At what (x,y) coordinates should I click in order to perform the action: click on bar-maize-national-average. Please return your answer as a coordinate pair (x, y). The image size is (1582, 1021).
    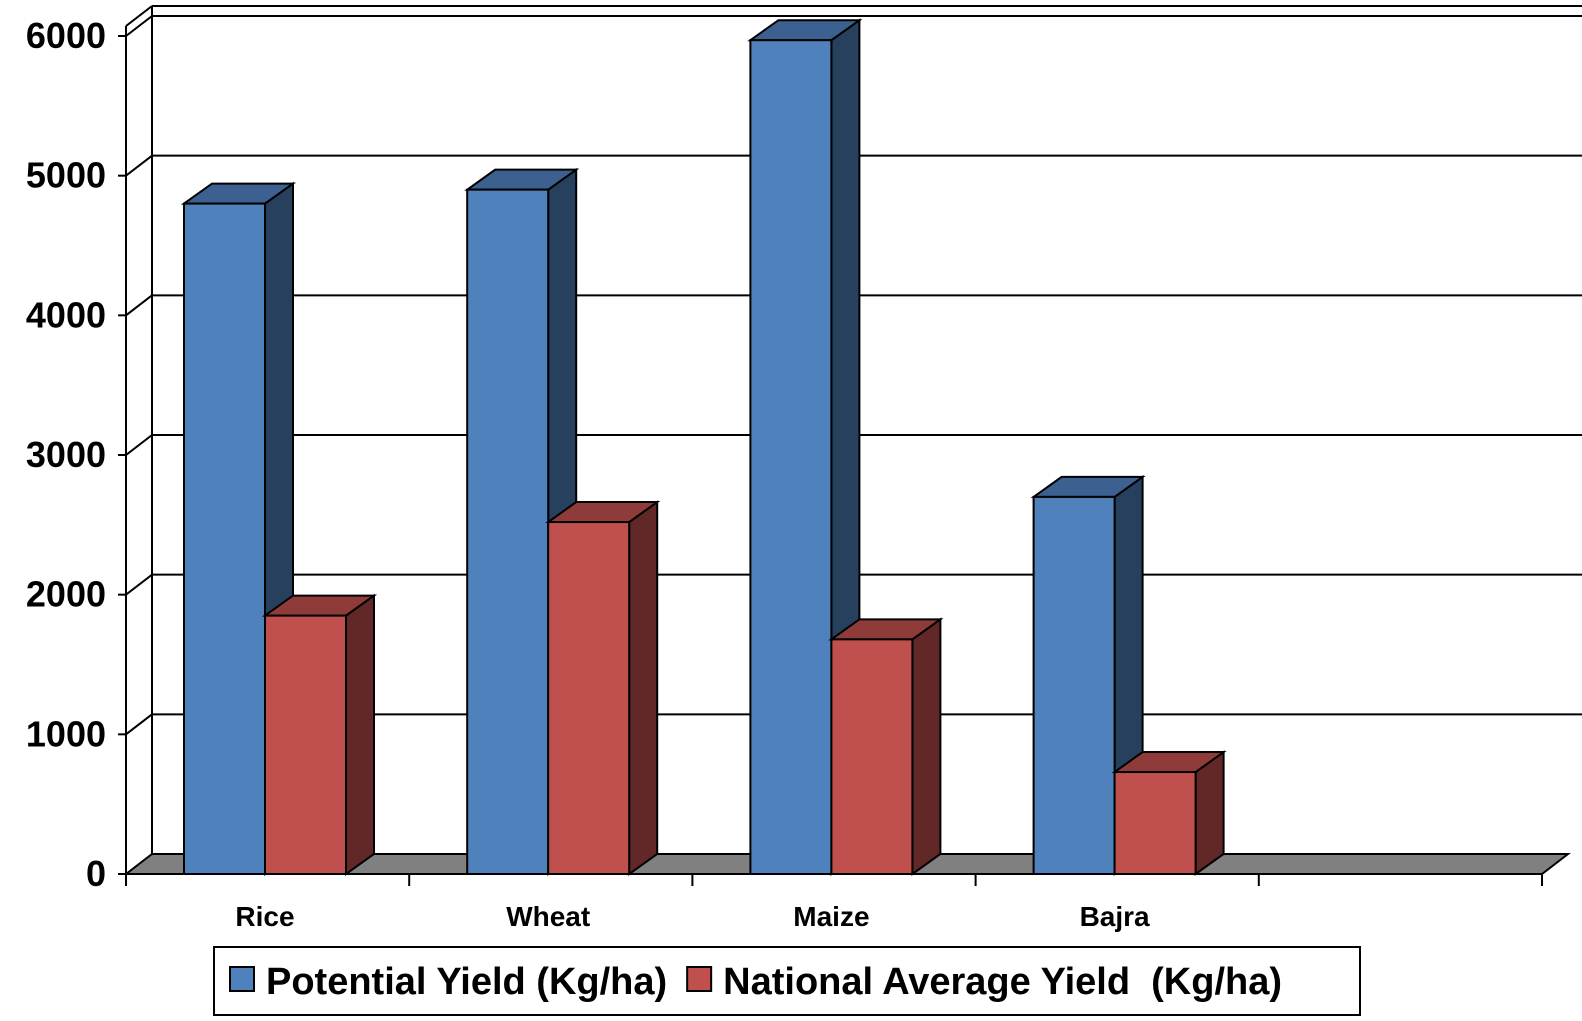
    Looking at the image, I should click on (886, 746).